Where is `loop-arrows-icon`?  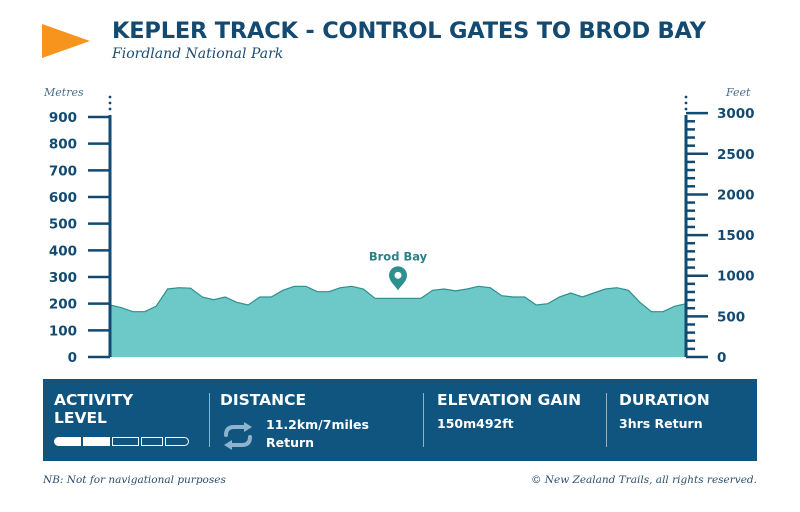
loop-arrows-icon is located at coordinates (238, 436).